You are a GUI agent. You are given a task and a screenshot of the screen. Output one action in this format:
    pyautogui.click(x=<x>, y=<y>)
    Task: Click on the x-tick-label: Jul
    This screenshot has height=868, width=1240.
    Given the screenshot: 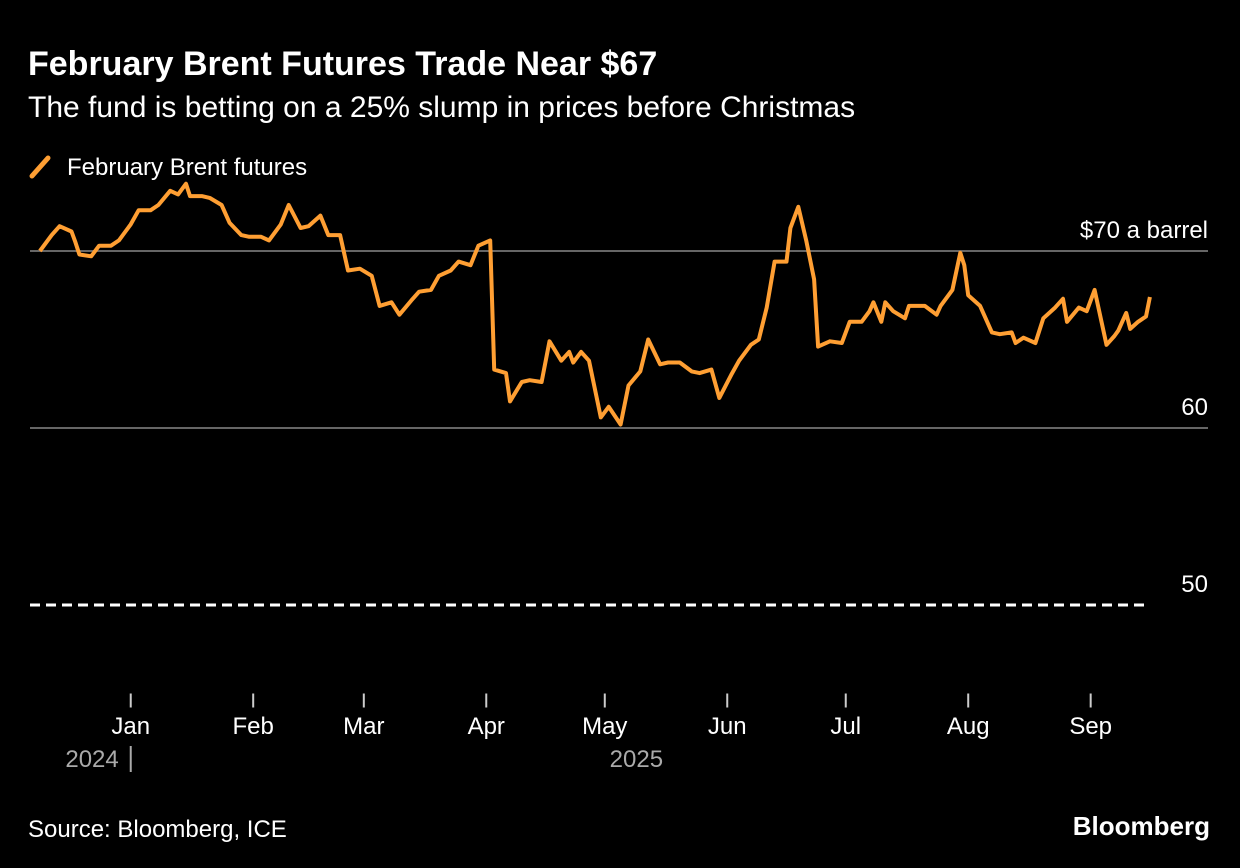 What is the action you would take?
    pyautogui.click(x=845, y=726)
    